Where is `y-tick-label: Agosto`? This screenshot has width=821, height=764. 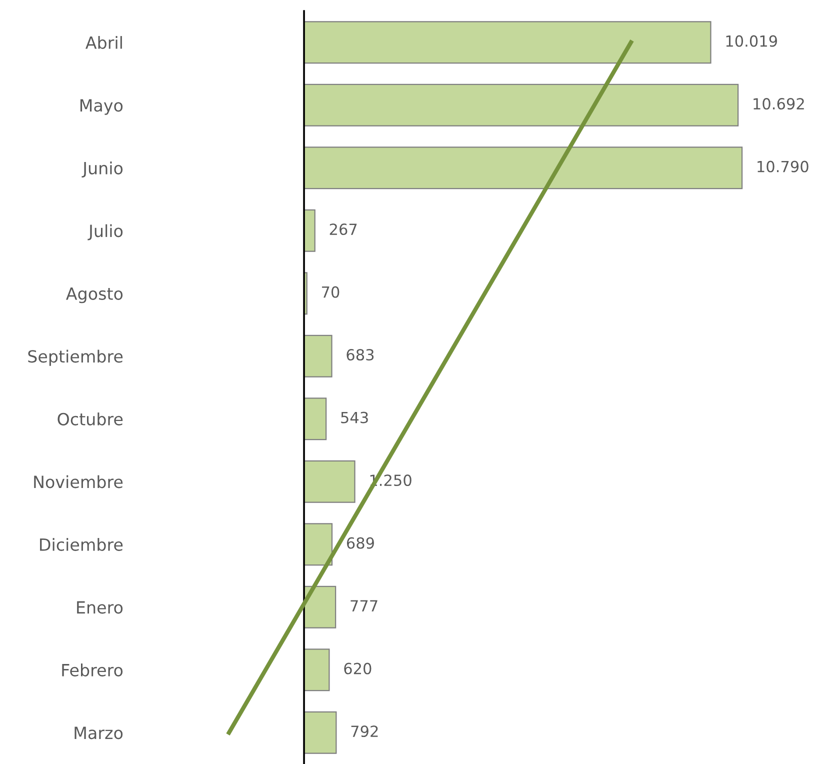
y-tick-label: Agosto is located at coordinates (94, 296).